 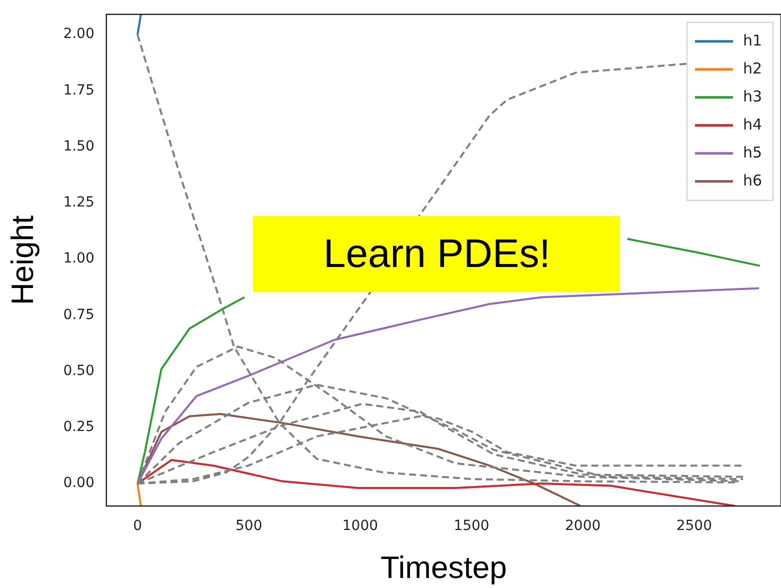 What do you see at coordinates (78, 146) in the screenshot?
I see `y-tick-label: 1.50` at bounding box center [78, 146].